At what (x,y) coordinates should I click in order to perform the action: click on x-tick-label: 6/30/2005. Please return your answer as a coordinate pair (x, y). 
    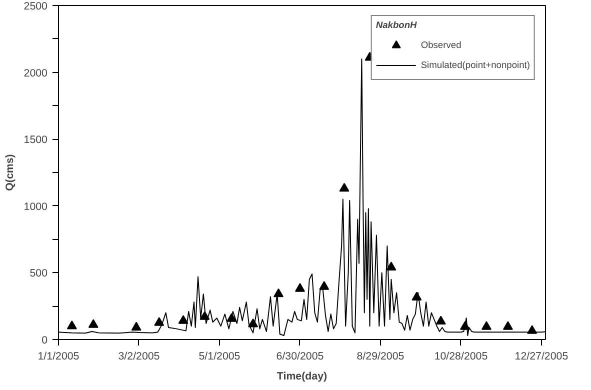
    Looking at the image, I should click on (300, 356).